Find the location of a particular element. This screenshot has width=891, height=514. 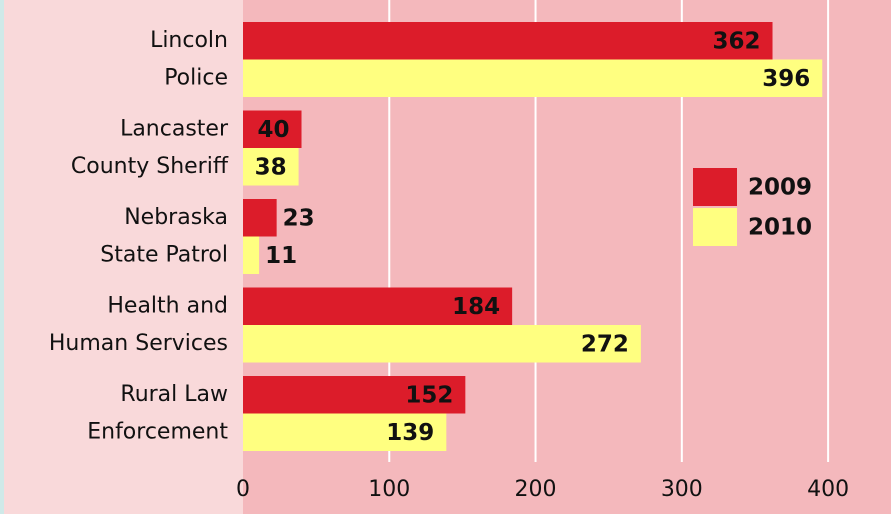

category-label: County Sheriff is located at coordinates (150, 166).